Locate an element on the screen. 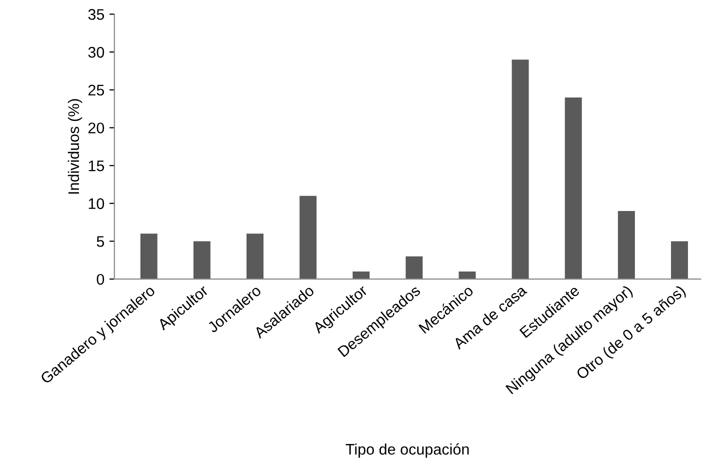 The image size is (715, 473). y-tick-label: 20 is located at coordinates (96, 128).